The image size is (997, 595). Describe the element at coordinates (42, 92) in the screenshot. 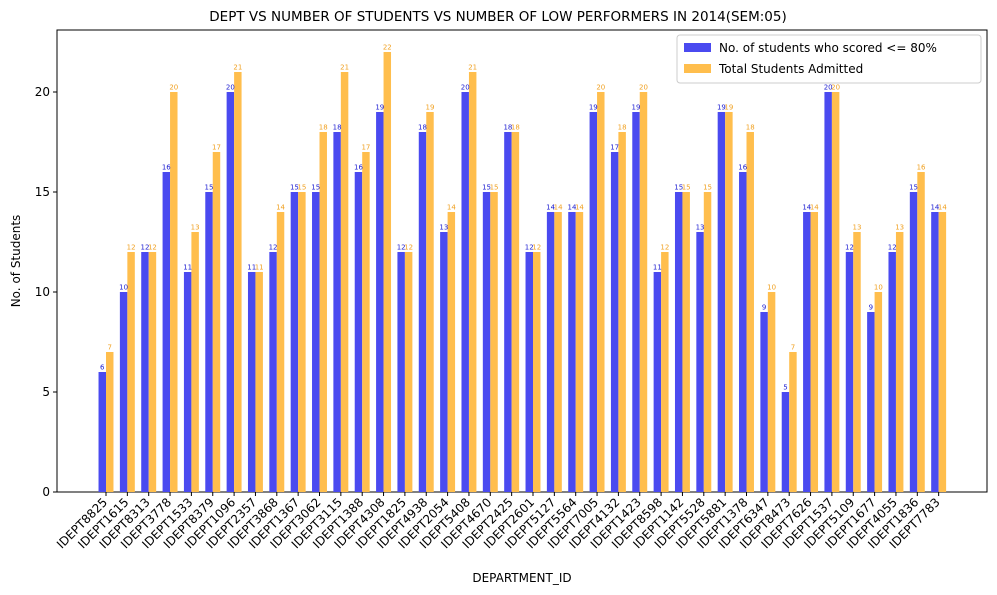

I see `y-tick-label: 20` at that location.